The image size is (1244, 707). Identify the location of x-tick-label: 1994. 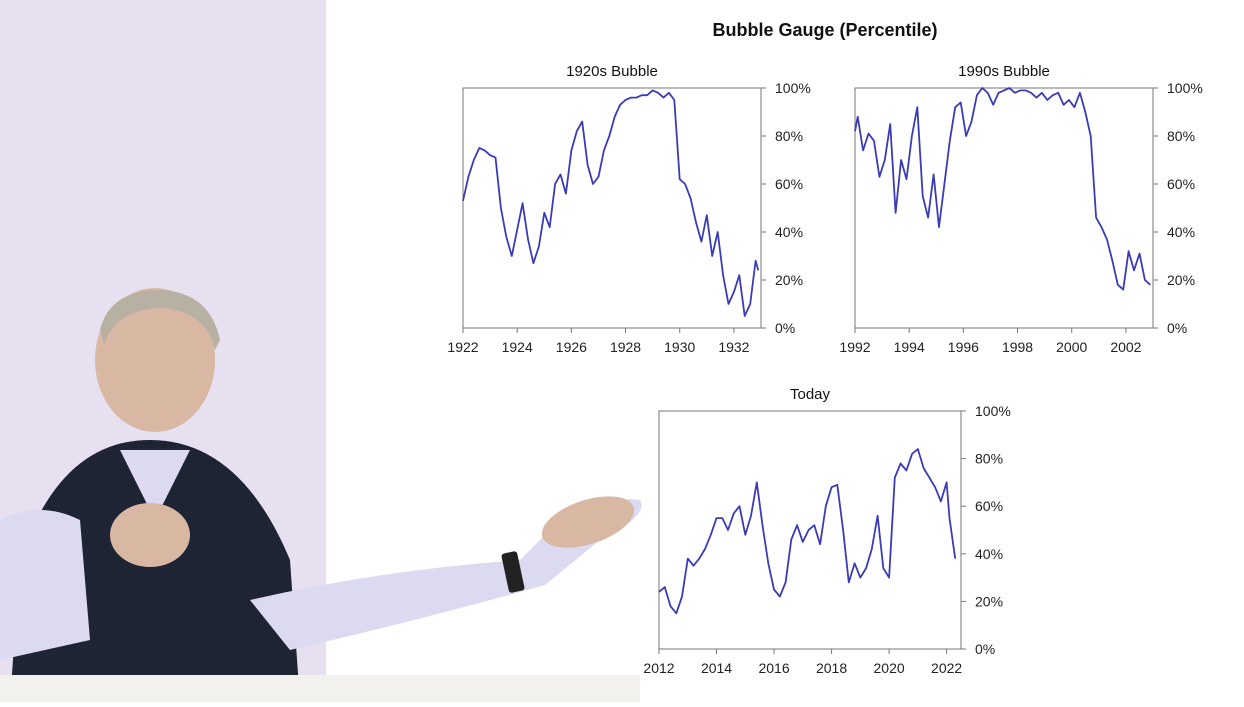
(909, 347).